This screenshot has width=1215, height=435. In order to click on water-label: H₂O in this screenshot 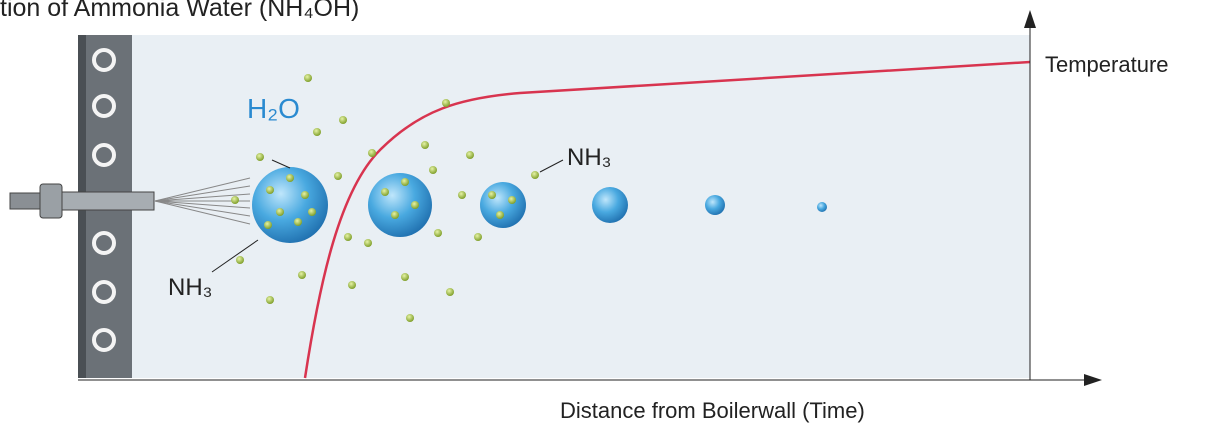, I will do `click(273, 108)`.